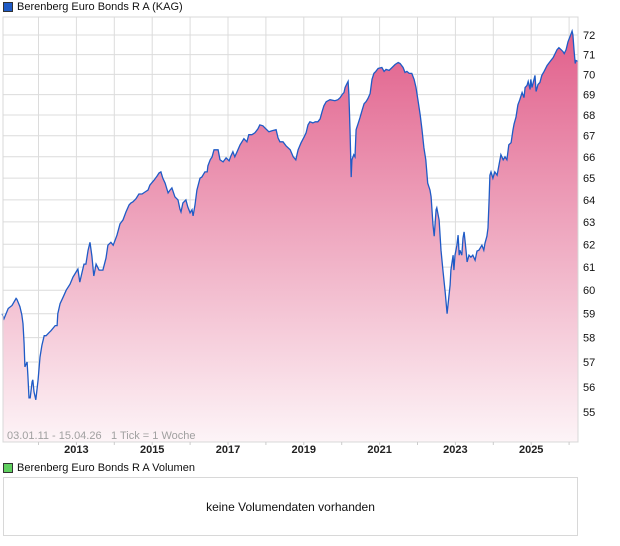  Describe the element at coordinates (589, 96) in the screenshot. I see `y-tick-label: 69` at that location.